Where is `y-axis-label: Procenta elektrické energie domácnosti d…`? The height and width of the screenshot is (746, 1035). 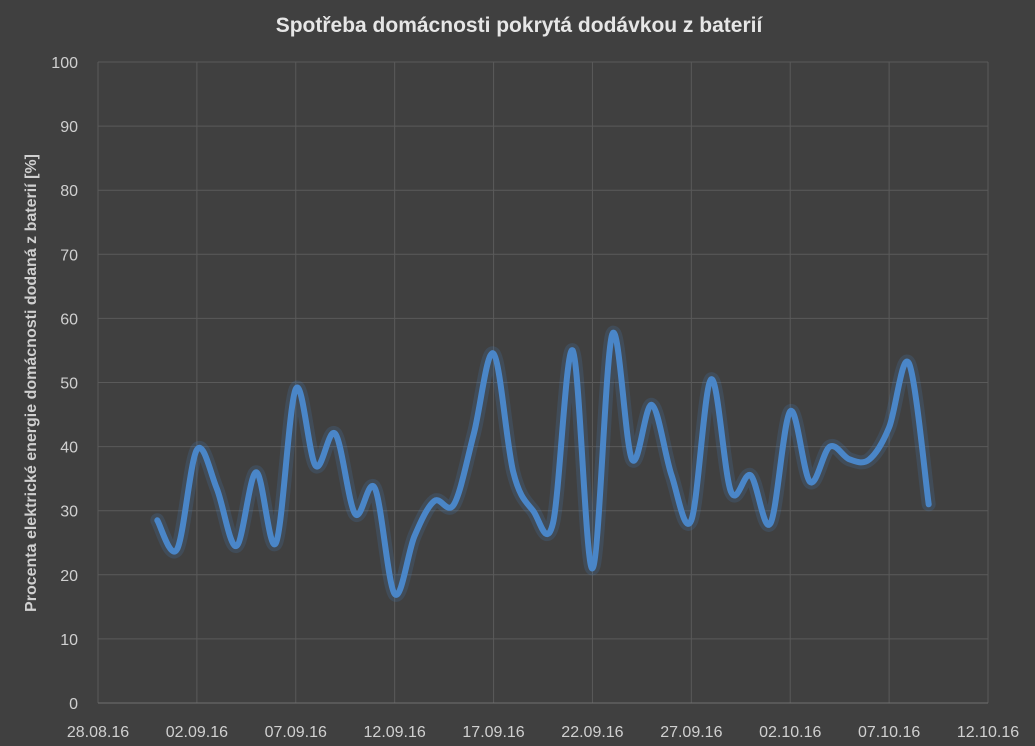
y-axis-label: Procenta elektrické energie domácnosti d… is located at coordinates (31, 383).